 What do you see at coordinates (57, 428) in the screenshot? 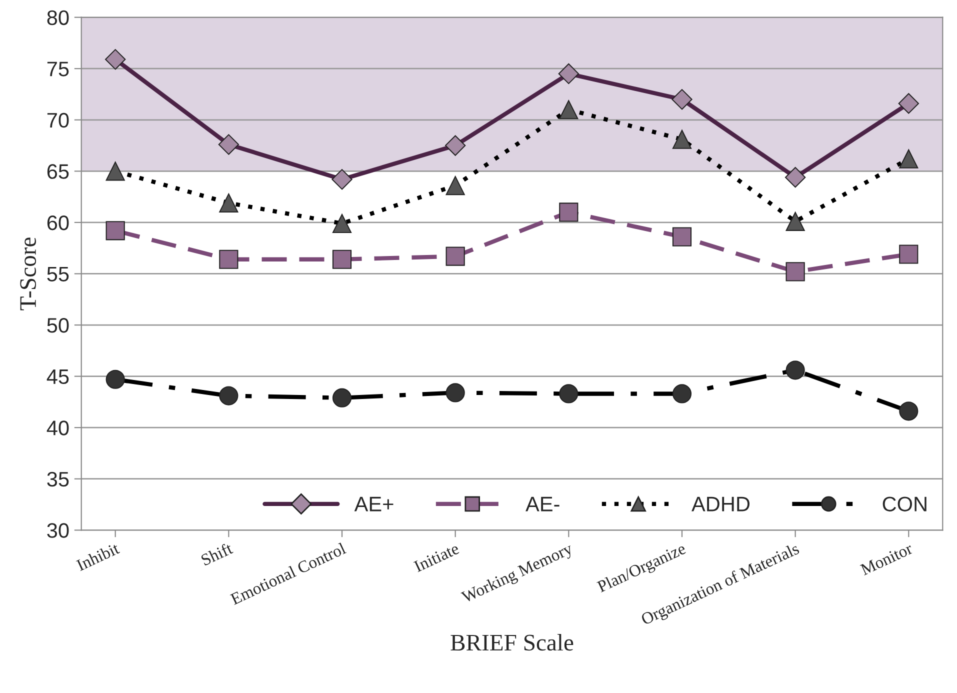
I see `y-tick-label: 40` at bounding box center [57, 428].